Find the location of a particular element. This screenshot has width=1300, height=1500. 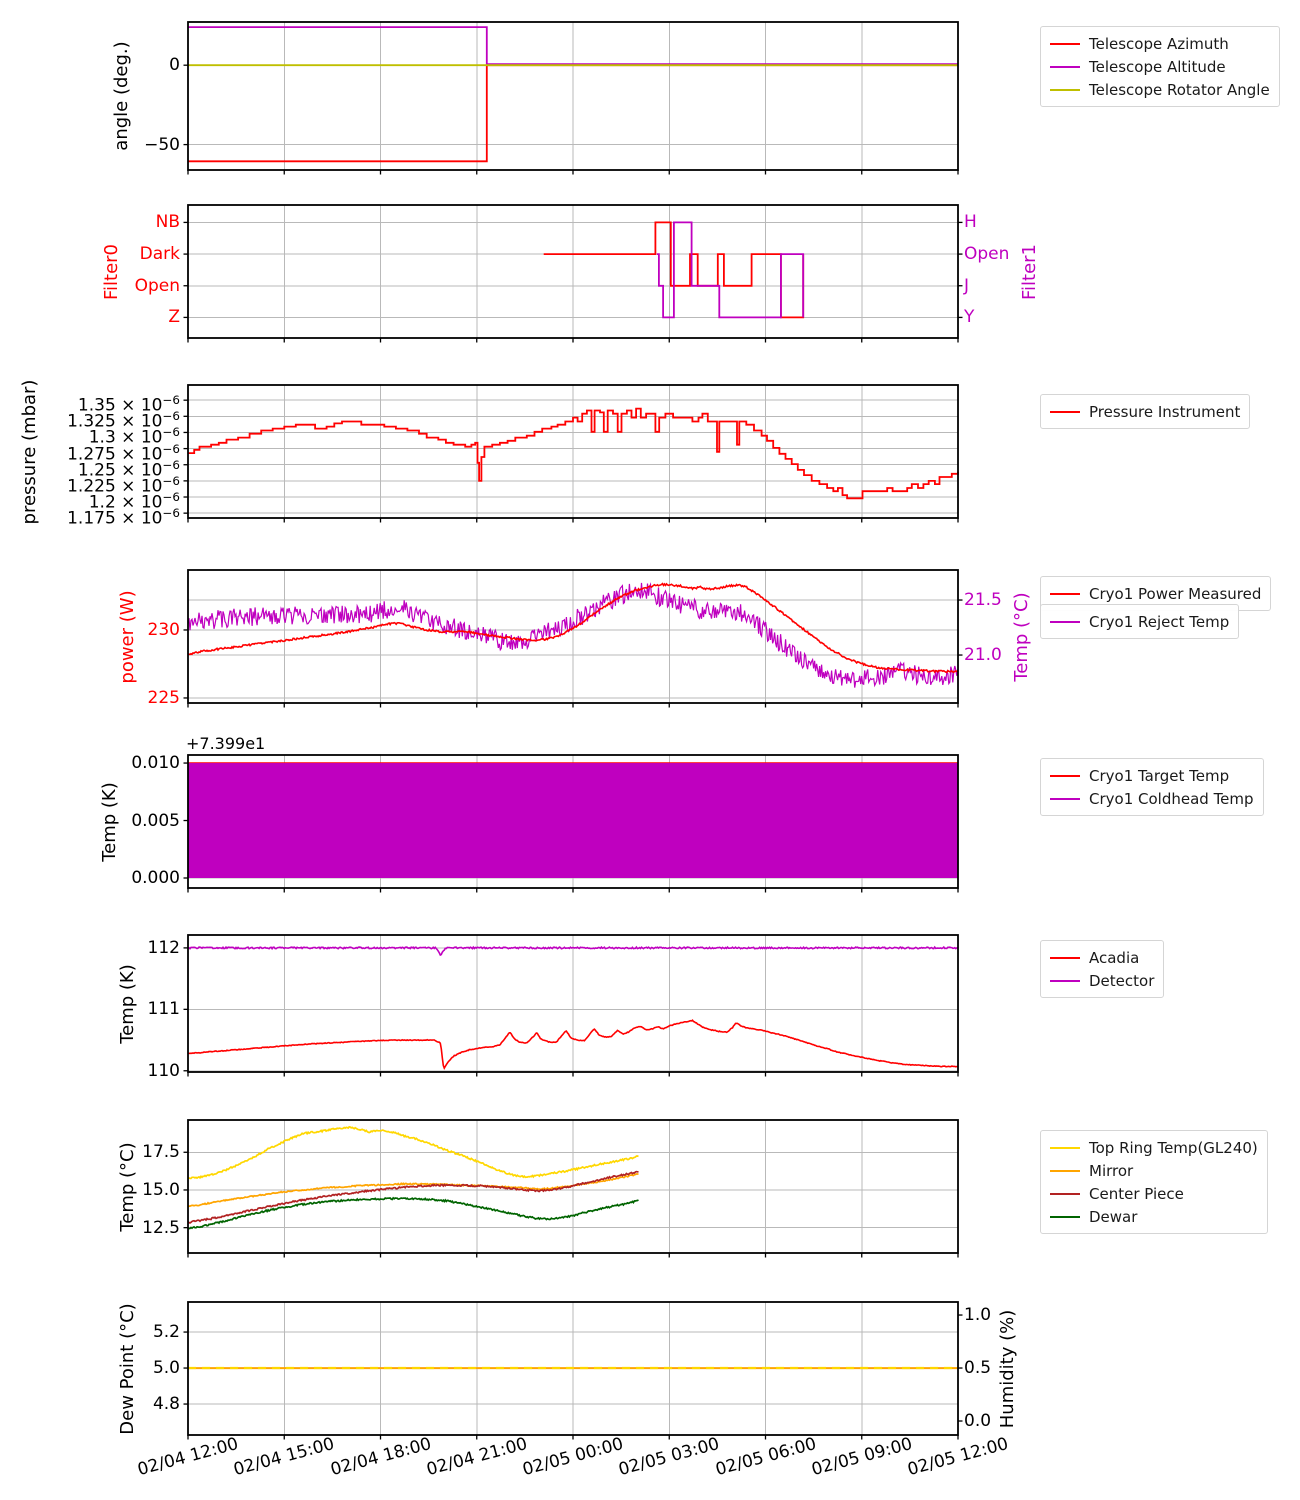

legend-label: Telescope Azimuth is located at coordinates (1159, 43).